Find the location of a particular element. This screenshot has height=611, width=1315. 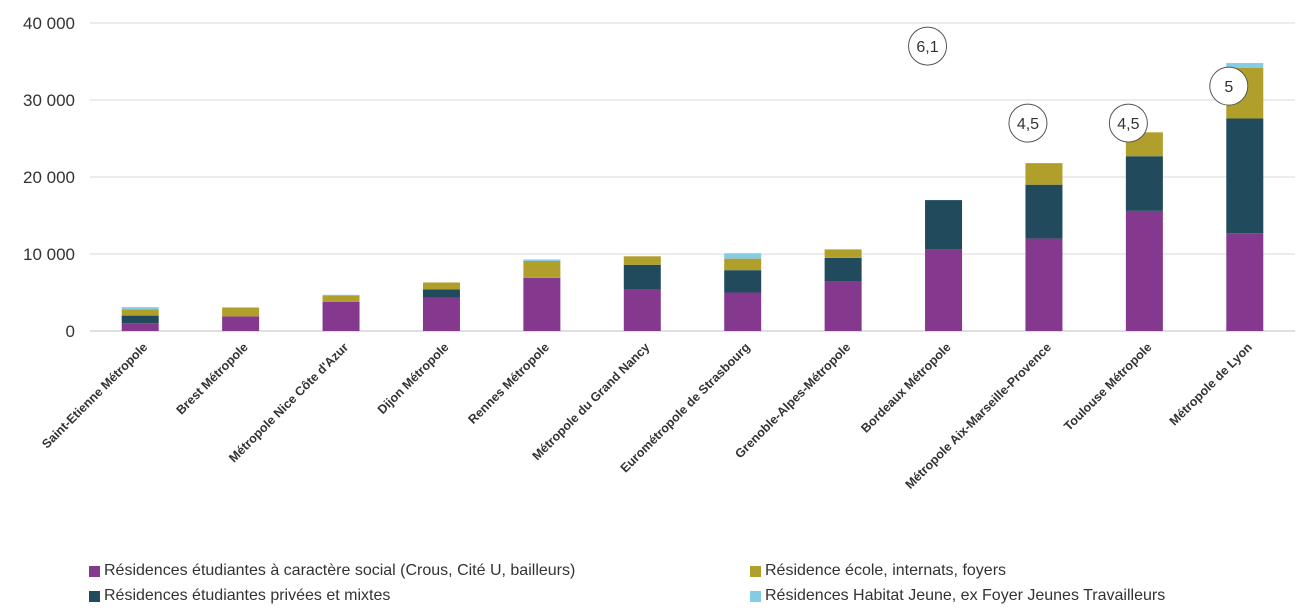

category-label: Grenoble-Alpes-Métropole is located at coordinates (792, 400).